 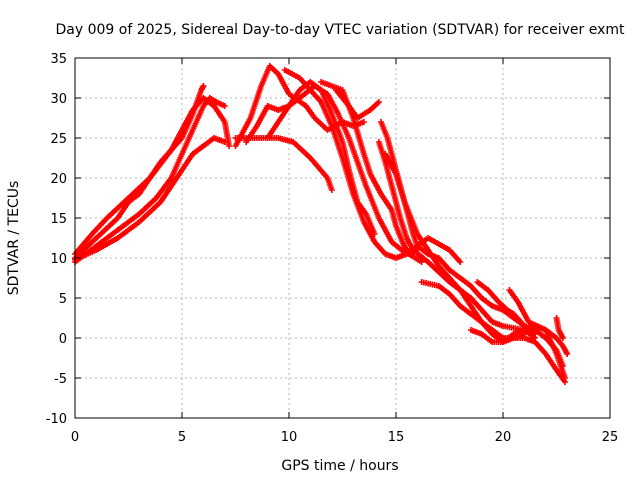 I want to click on y-tick-label: 15, so click(x=58, y=219).